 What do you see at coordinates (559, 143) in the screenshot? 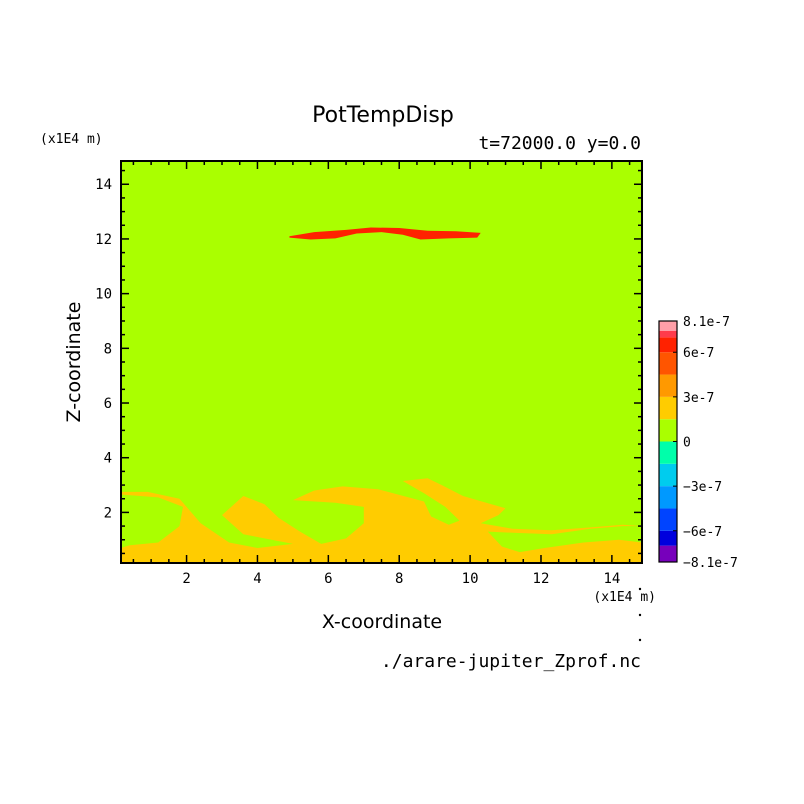
I see `chart-subtitle: t=72000.0 y=0.0` at bounding box center [559, 143].